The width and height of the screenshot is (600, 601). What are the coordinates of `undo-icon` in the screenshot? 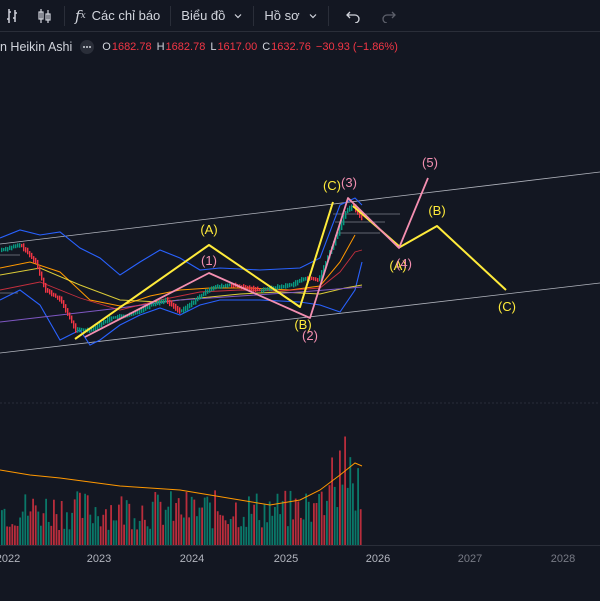 It's located at (353, 16).